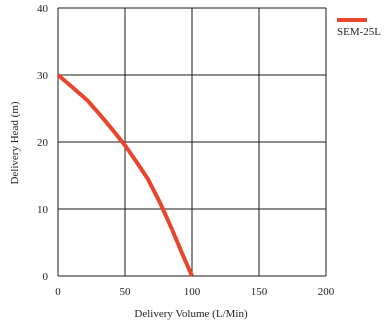 The width and height of the screenshot is (392, 323). Describe the element at coordinates (43, 76) in the screenshot. I see `y-tick-label: 30` at that location.